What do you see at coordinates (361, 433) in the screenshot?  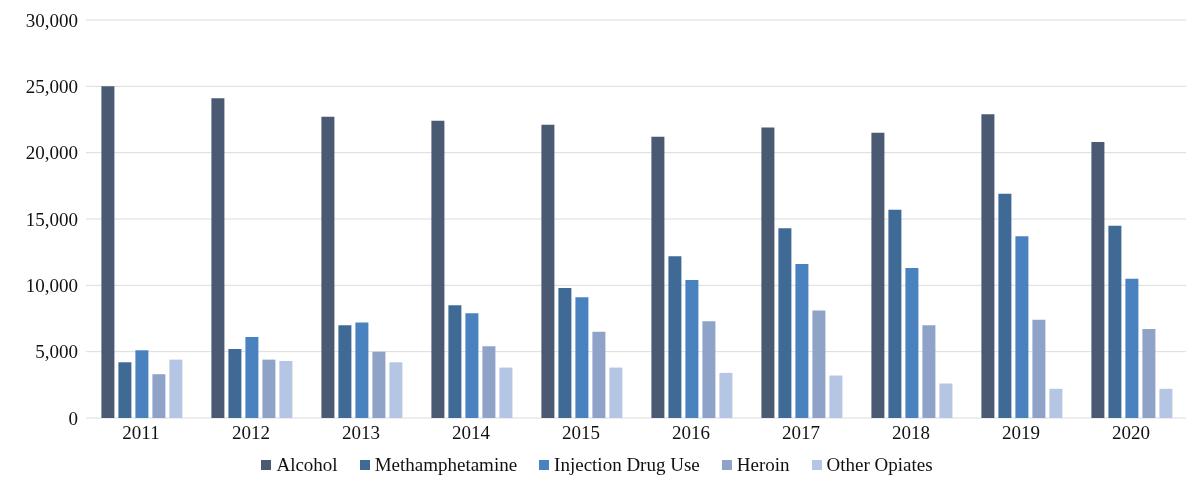 I see `x-tick-label: 2013` at bounding box center [361, 433].